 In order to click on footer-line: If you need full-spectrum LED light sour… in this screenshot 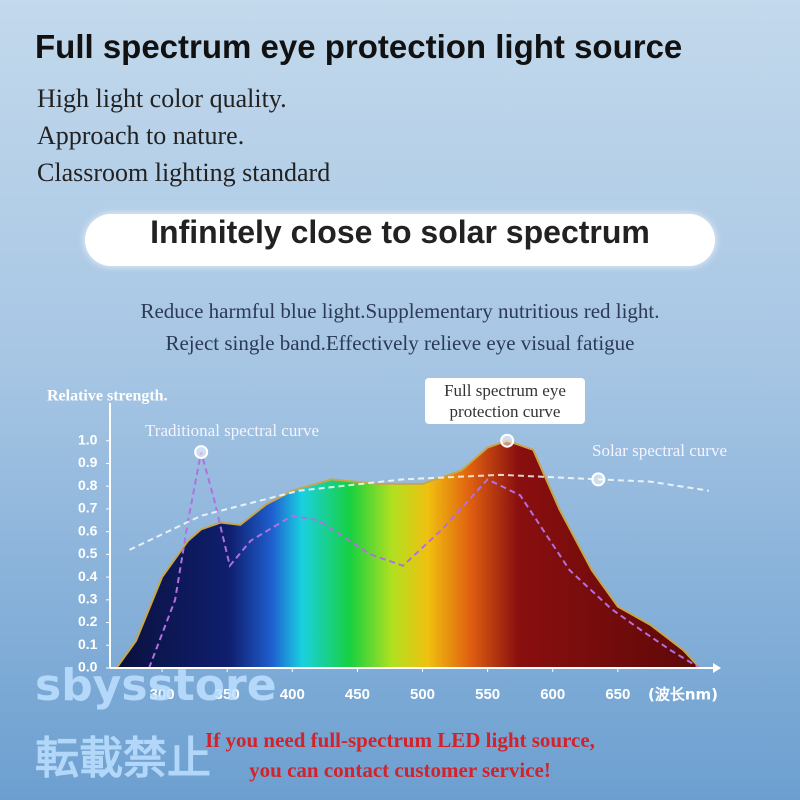, I will do `click(400, 740)`.